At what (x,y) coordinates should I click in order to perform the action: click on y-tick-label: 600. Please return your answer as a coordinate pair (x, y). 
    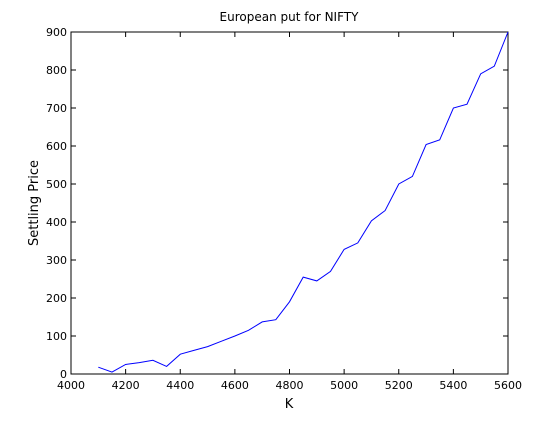
    Looking at the image, I should click on (56, 146).